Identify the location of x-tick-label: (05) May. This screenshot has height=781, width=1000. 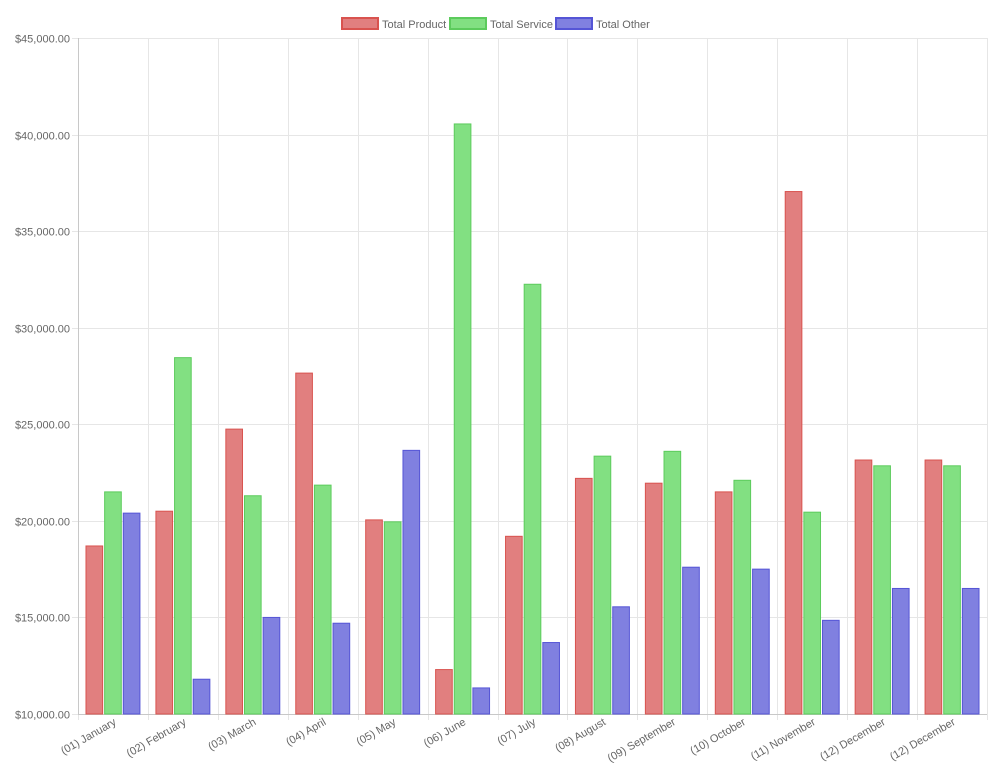
(377, 732).